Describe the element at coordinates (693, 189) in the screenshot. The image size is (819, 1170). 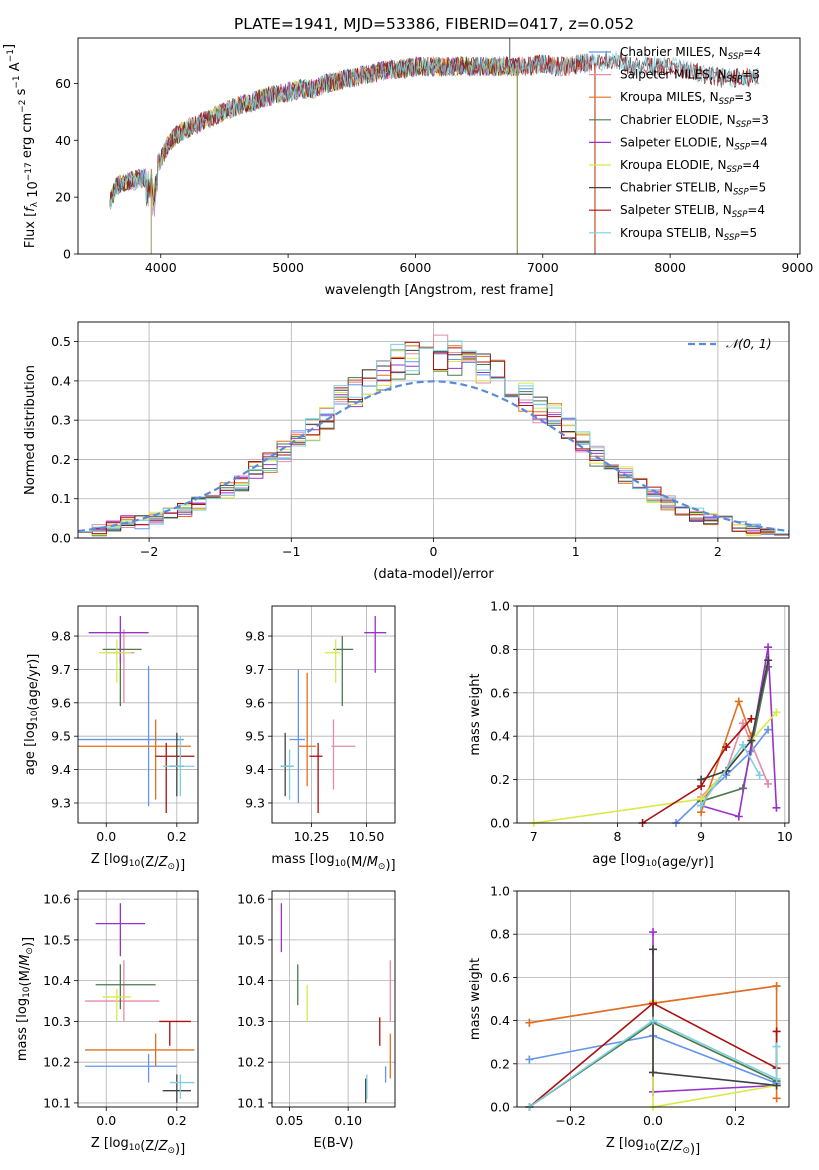
I see `legend-entry: Chabrier STELIB, NSSP=5` at that location.